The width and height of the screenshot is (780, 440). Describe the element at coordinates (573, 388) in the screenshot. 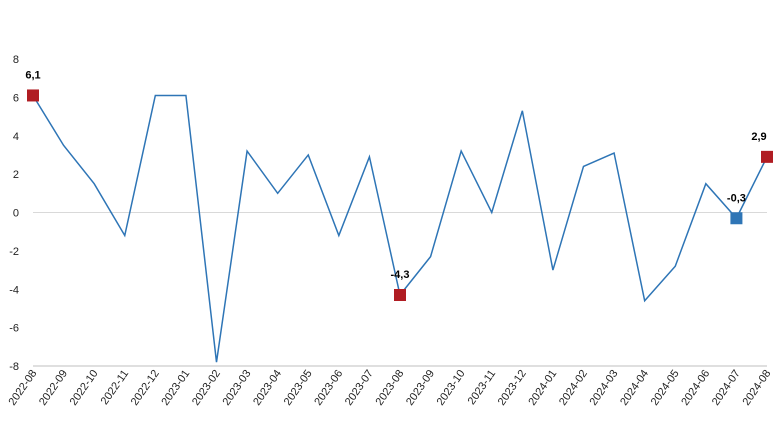

I see `x-tick-label: 2024-02` at that location.